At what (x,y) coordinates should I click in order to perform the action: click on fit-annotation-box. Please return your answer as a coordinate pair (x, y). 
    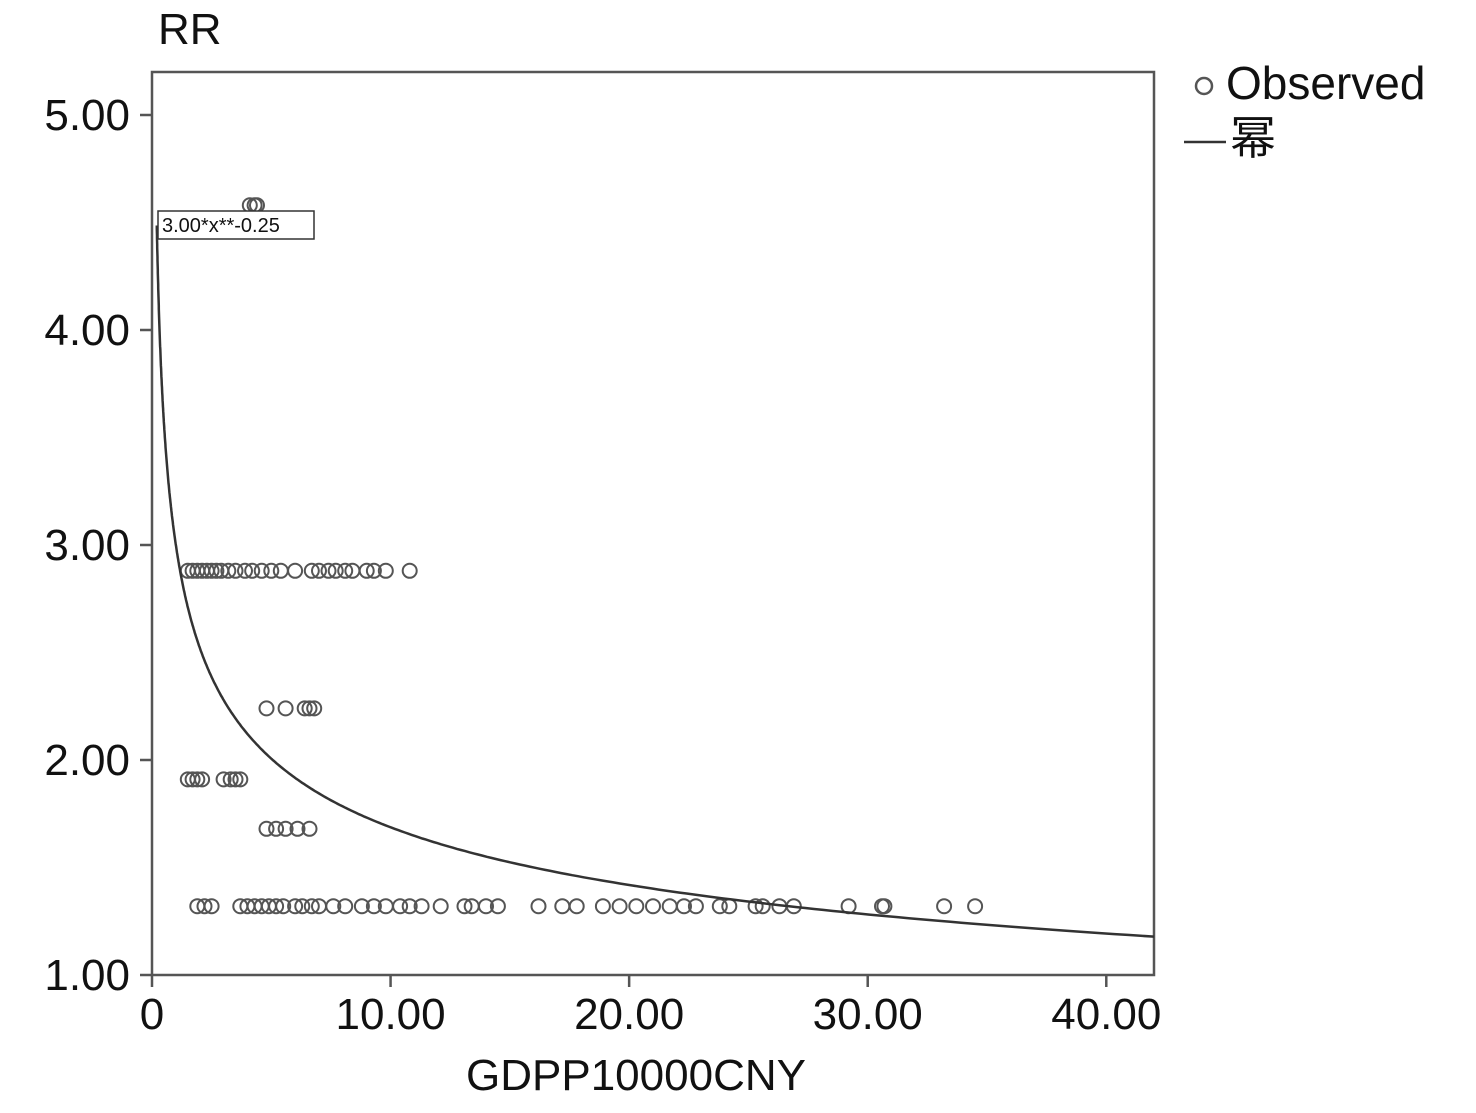
    Looking at the image, I should click on (236, 225).